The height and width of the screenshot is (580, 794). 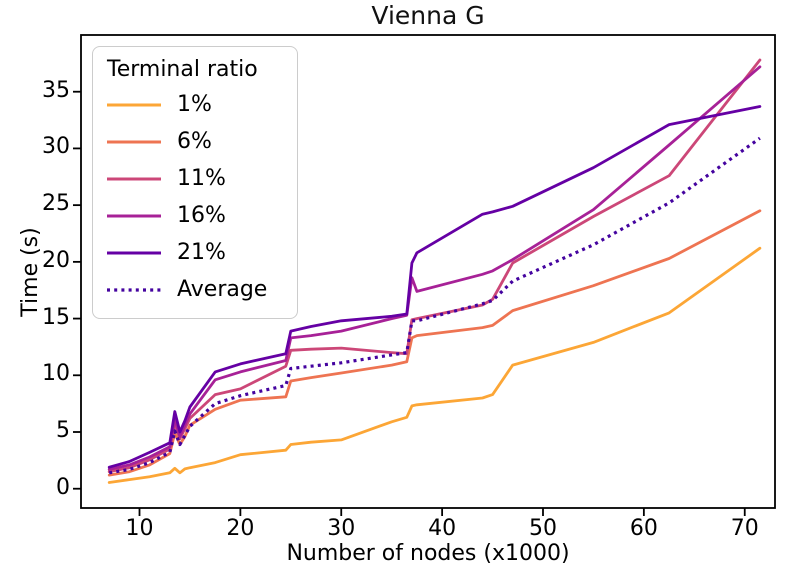 I want to click on x-tick-label: 20, so click(x=240, y=528).